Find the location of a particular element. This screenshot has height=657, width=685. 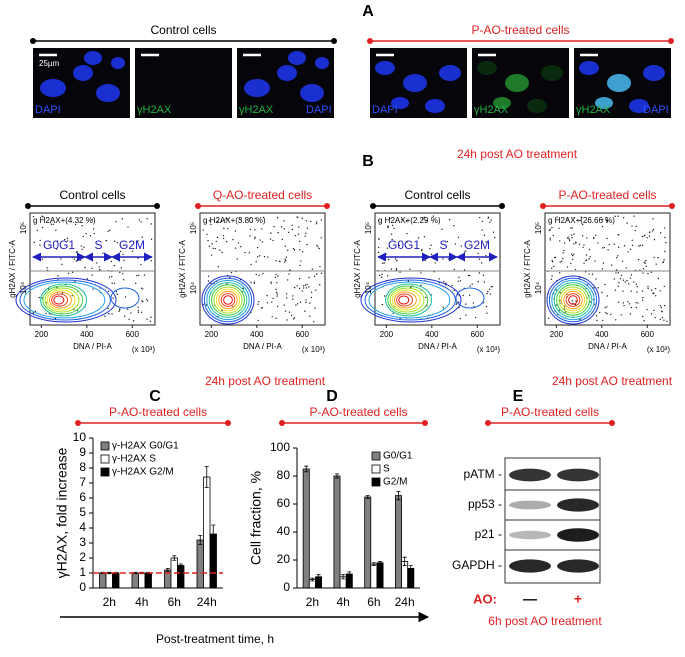

blot-label: p21 - is located at coordinates (488, 534).